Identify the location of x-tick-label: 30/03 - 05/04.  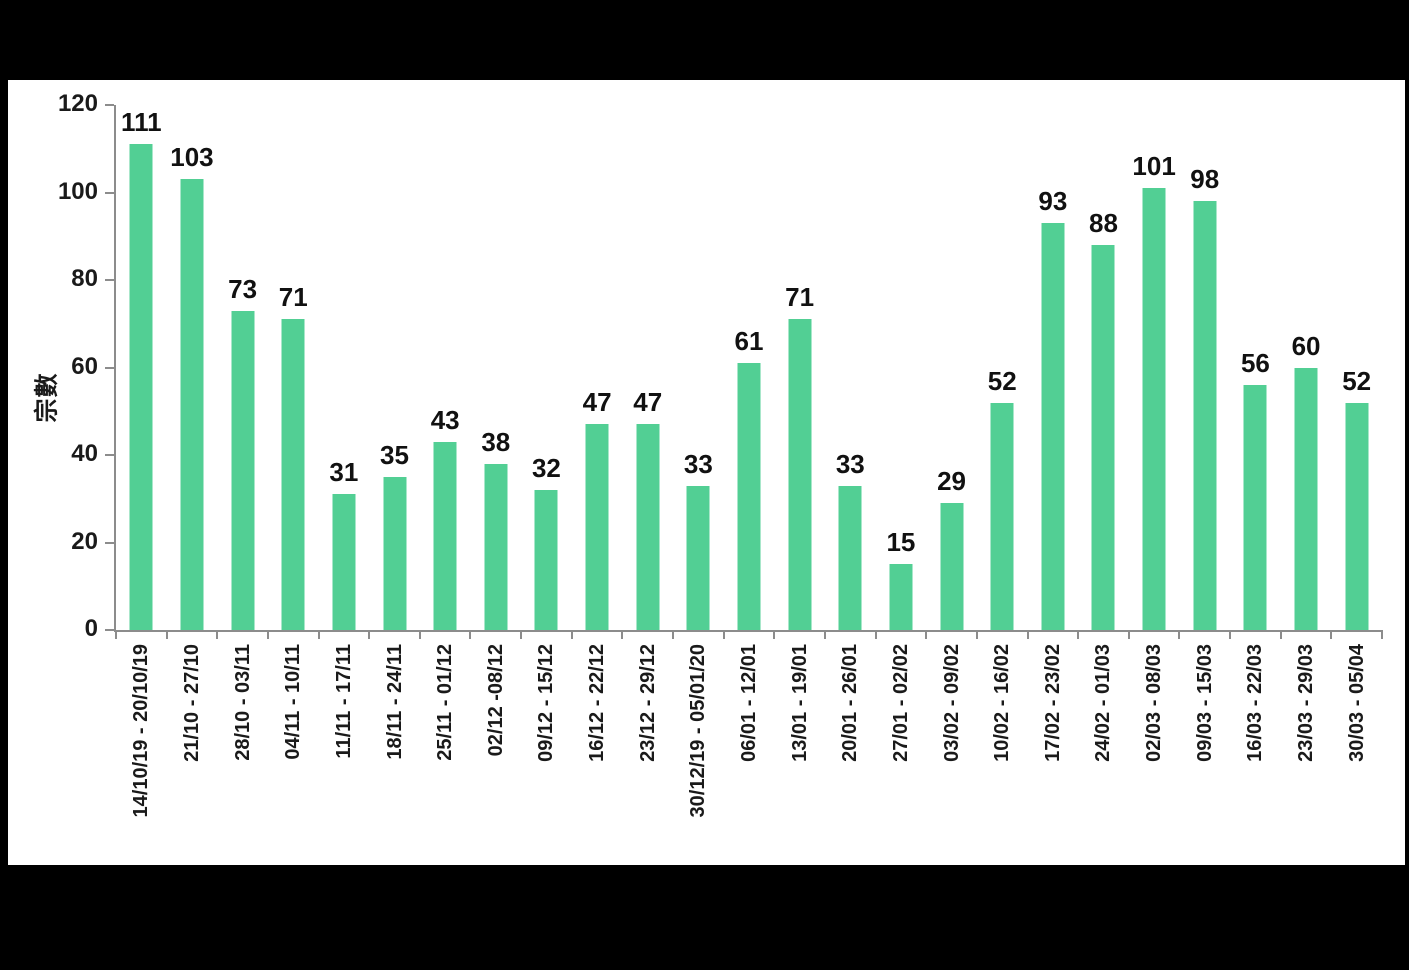
(1356, 703).